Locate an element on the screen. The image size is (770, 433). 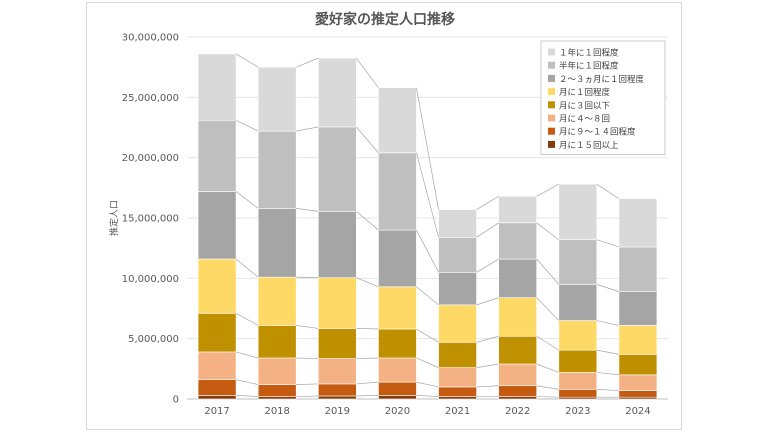
legend-label: ２～３ヵ月に１回程度 is located at coordinates (602, 79).